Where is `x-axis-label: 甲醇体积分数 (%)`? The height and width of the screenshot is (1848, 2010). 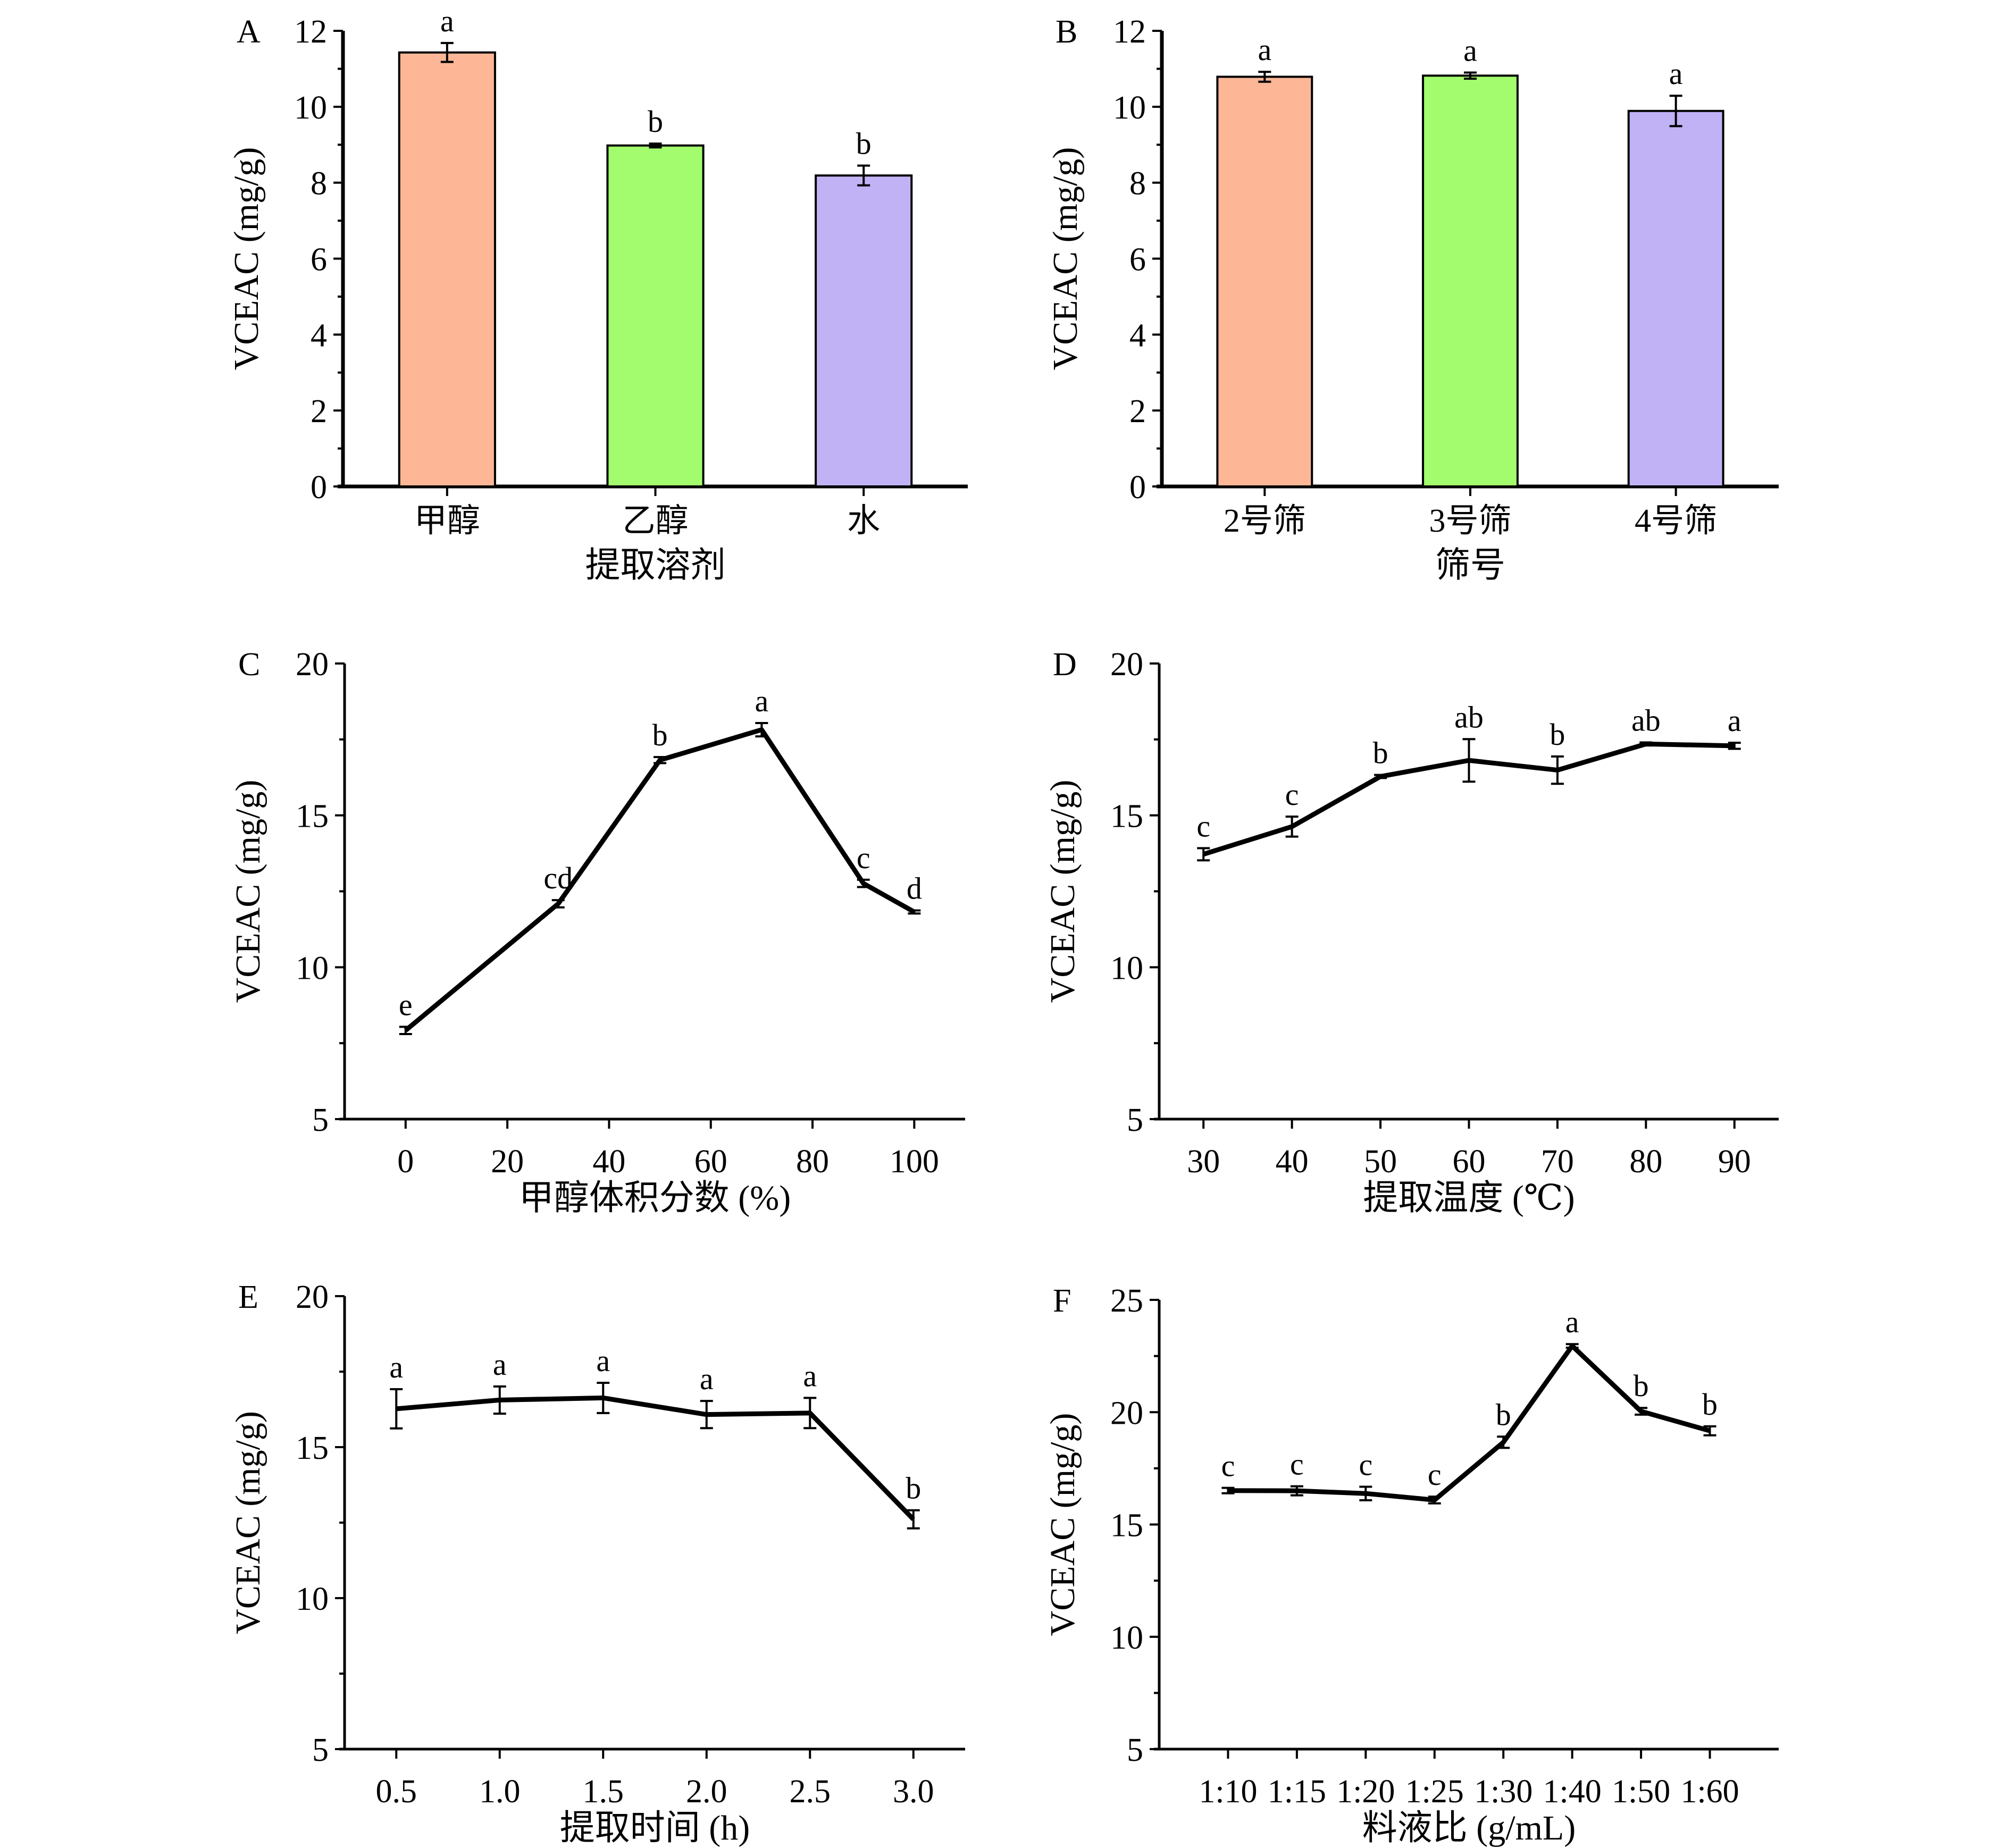 x-axis-label: 甲醇体积分数 (%) is located at coordinates (655, 1198).